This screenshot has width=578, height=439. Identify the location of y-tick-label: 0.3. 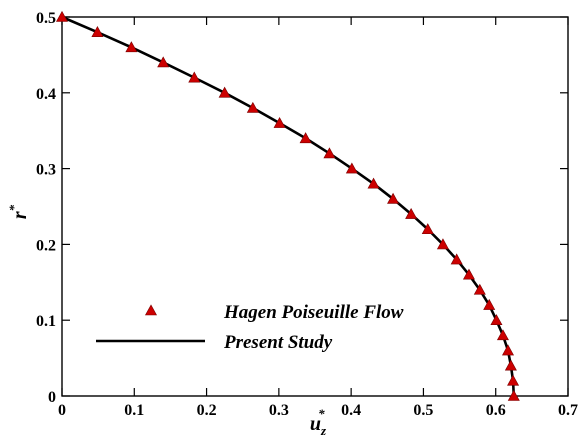
(46, 170).